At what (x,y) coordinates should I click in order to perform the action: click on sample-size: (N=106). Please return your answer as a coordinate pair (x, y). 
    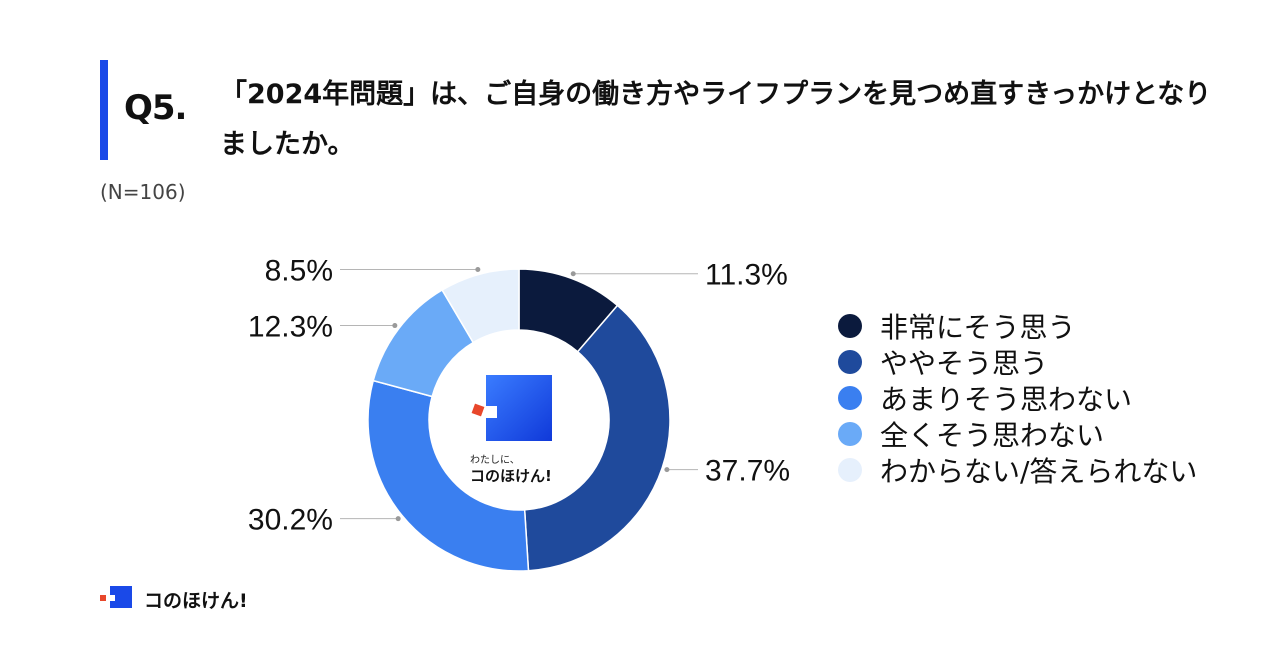
    Looking at the image, I should click on (143, 192).